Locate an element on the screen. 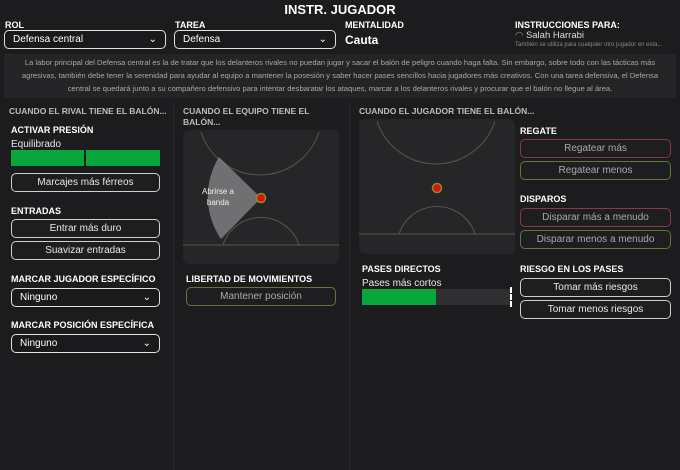 The image size is (680, 470). player-name-row: ◠ Salah Harrabi is located at coordinates (549, 35).